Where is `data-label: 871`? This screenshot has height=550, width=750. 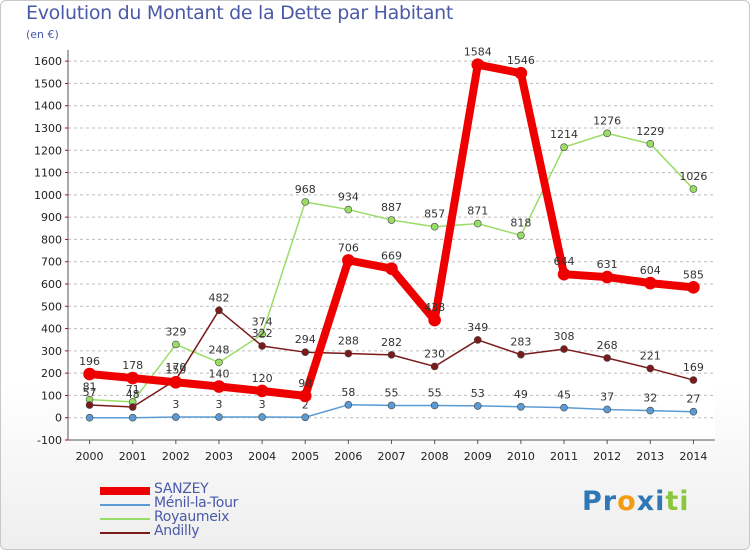 data-label: 871 is located at coordinates (477, 211).